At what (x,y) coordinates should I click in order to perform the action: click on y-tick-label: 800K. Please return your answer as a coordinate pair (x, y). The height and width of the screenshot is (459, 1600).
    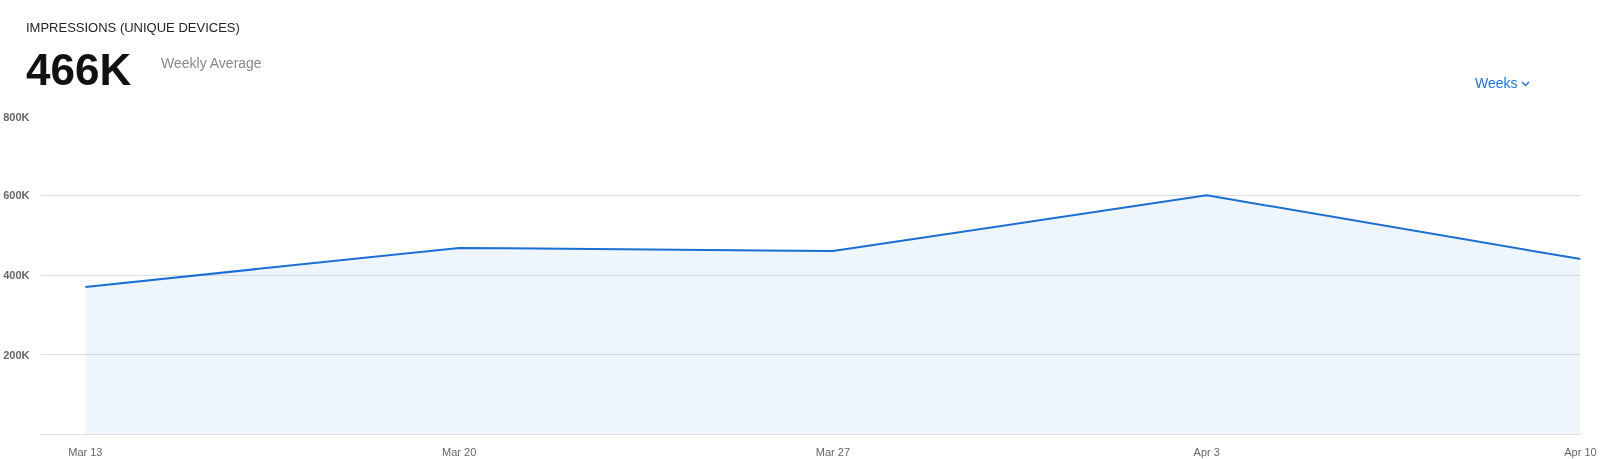
    Looking at the image, I should click on (16, 116).